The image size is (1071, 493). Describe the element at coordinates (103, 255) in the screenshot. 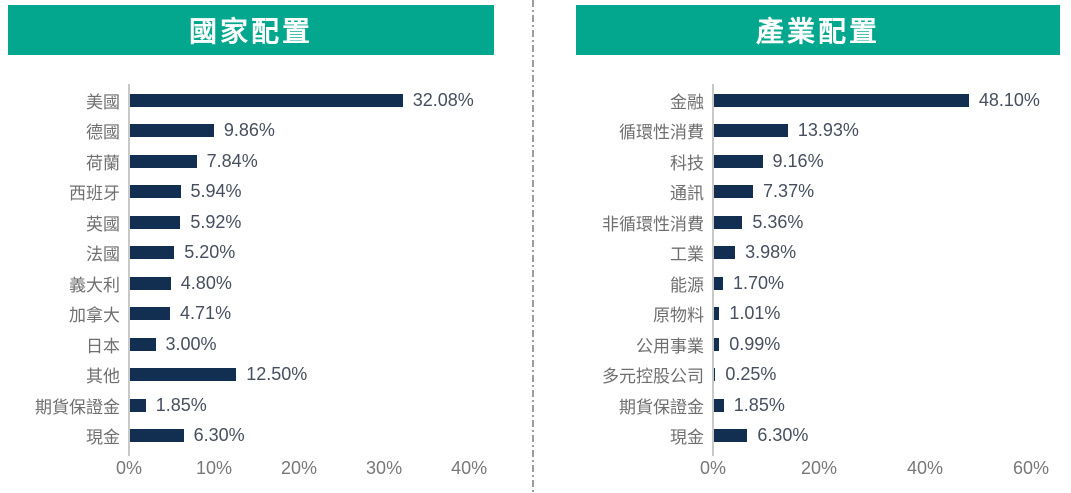

I see `category-label: 法國` at that location.